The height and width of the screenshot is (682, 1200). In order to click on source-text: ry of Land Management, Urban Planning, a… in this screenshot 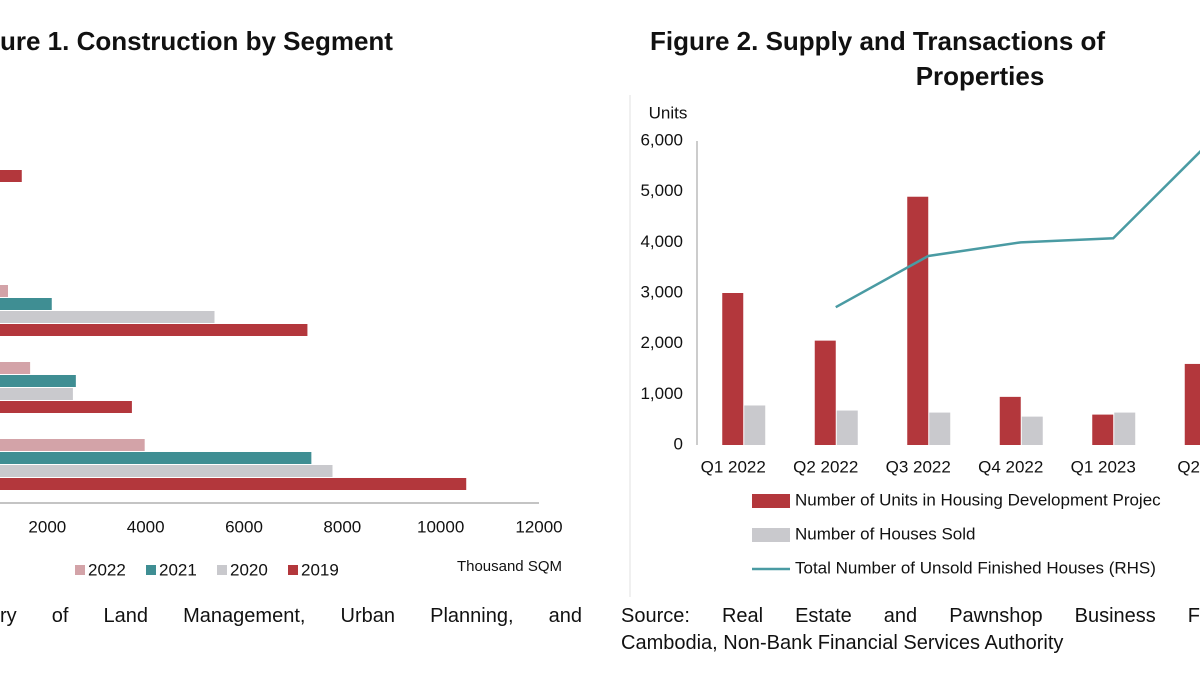, I will do `click(291, 616)`.